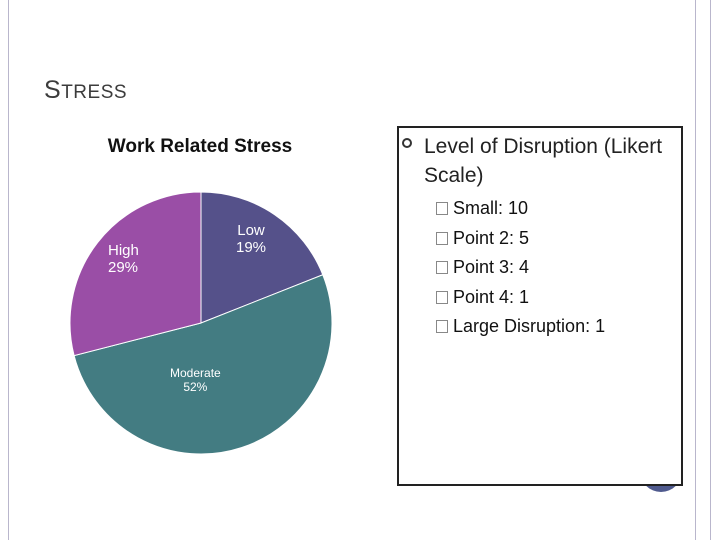  What do you see at coordinates (491, 267) in the screenshot?
I see `sub-bullet-text: Point 3: 4` at bounding box center [491, 267].